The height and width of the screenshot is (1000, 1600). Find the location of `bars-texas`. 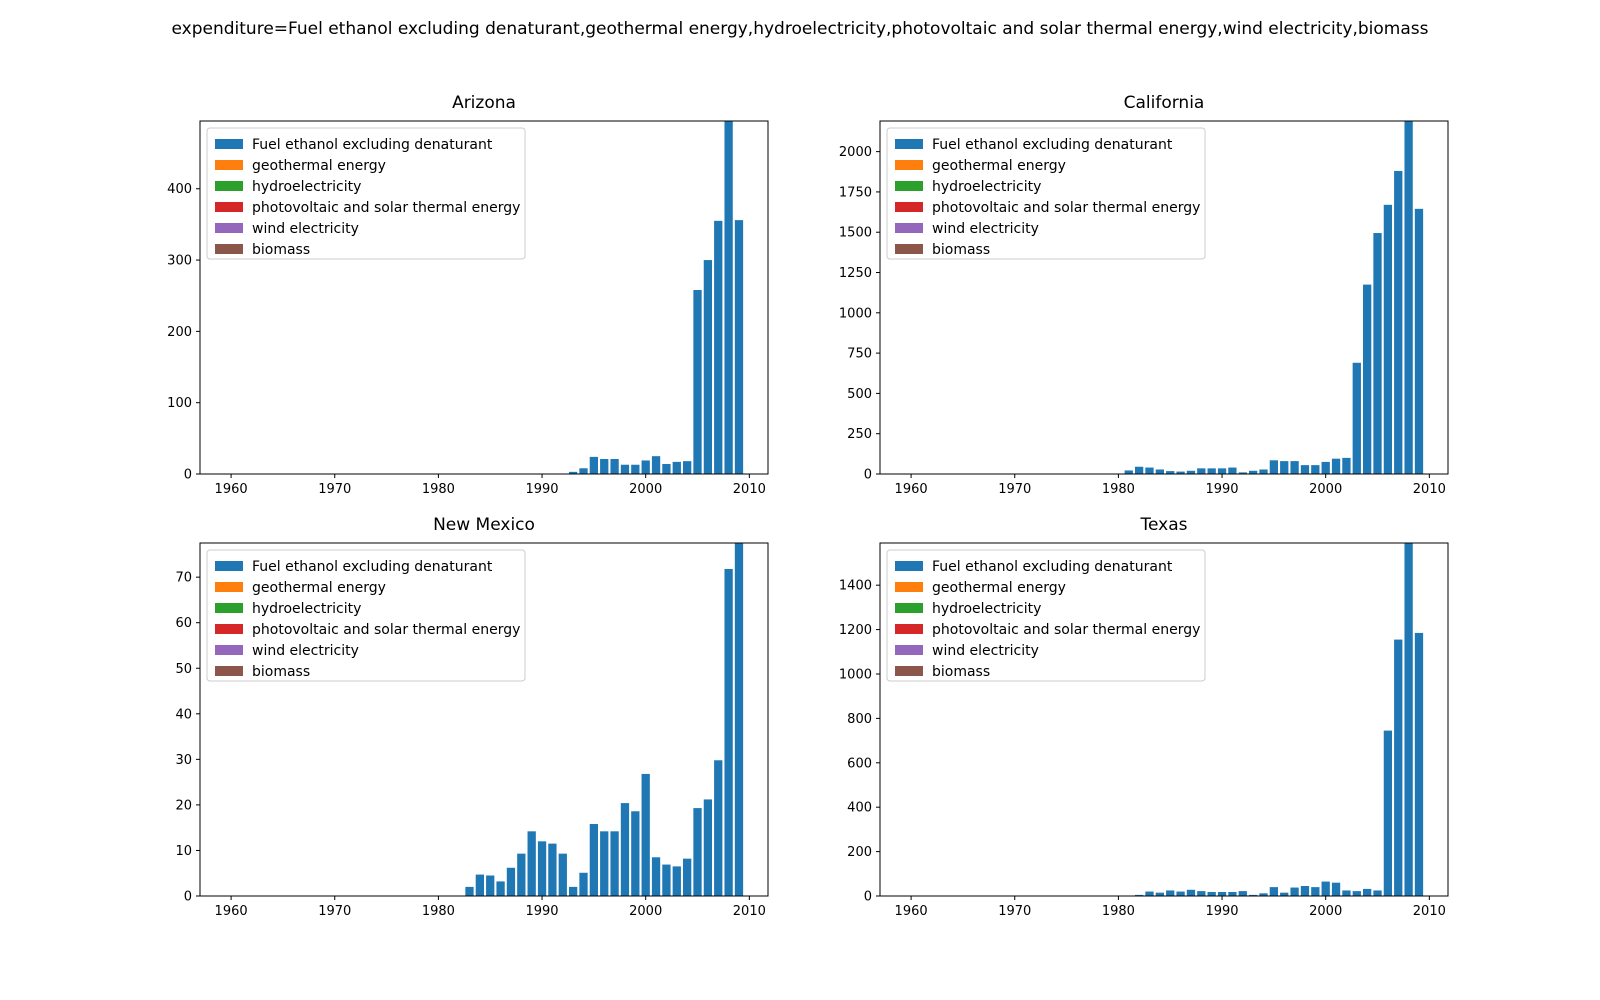

bars-texas is located at coordinates (1279, 719).